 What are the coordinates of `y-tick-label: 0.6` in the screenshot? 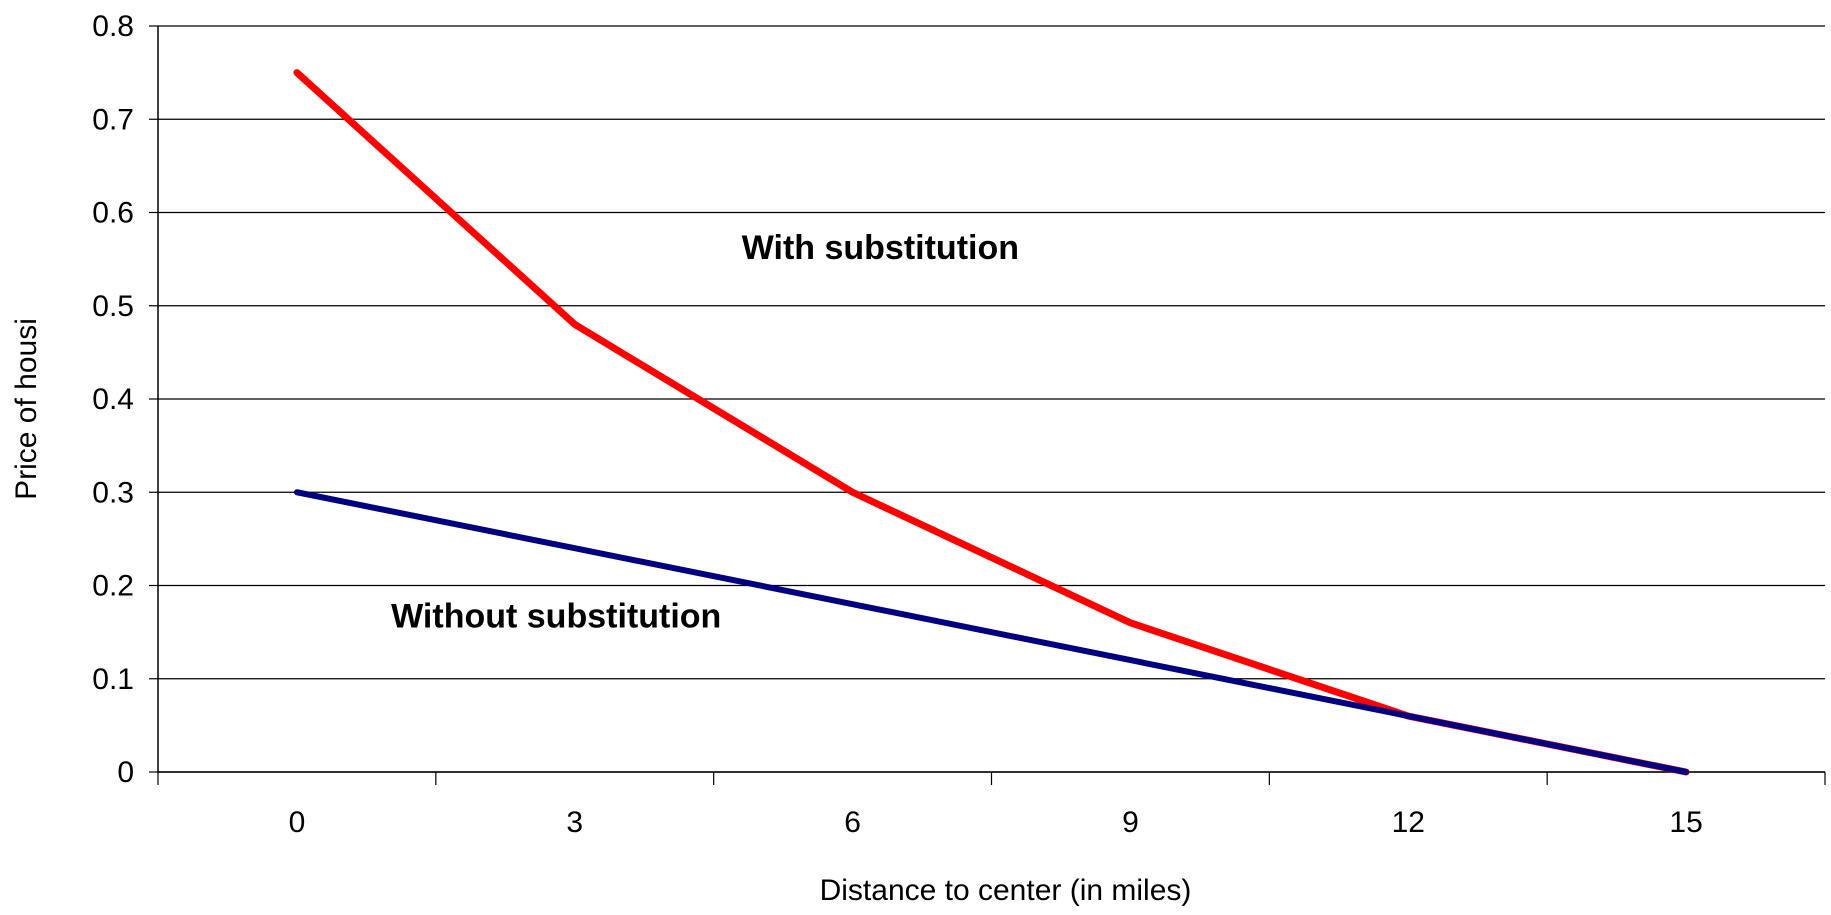 It's located at (113, 213).